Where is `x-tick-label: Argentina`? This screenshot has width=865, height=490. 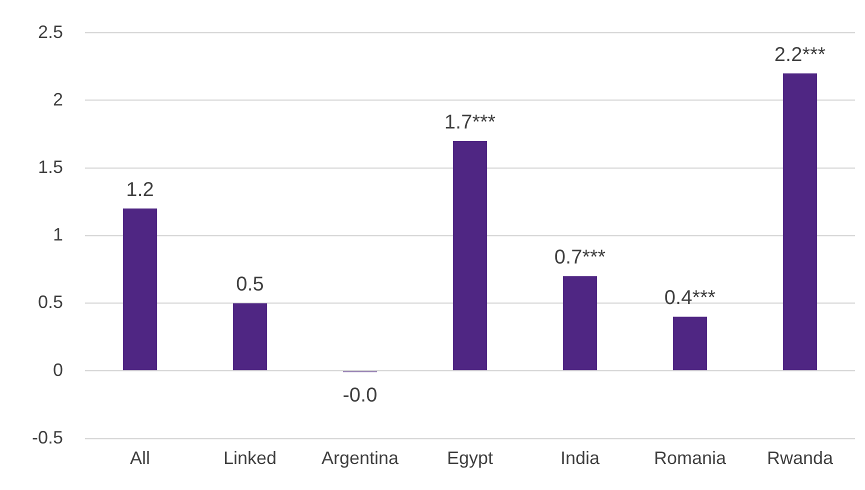 x-tick-label: Argentina is located at coordinates (360, 458).